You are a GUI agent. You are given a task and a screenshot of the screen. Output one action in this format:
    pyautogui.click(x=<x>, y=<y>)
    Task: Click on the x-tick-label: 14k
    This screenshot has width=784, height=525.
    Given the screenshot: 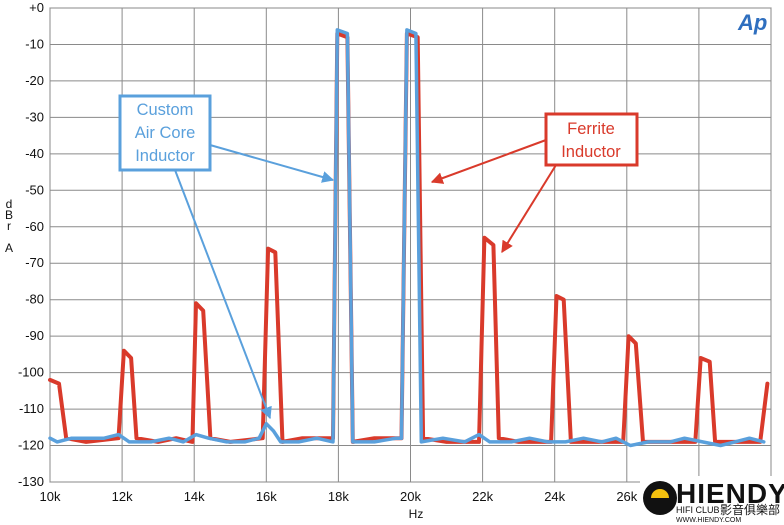 What is the action you would take?
    pyautogui.click(x=194, y=496)
    